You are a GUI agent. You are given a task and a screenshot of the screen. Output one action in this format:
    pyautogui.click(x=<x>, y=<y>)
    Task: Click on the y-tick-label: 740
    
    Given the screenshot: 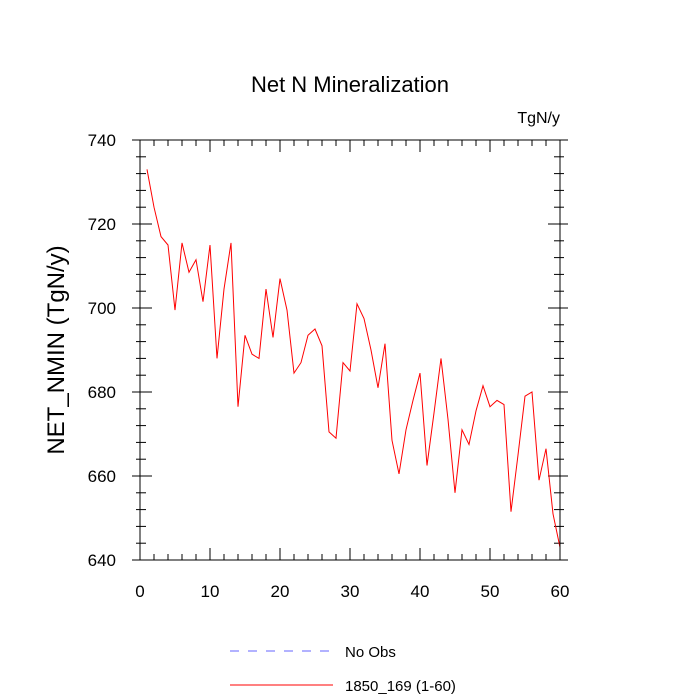 What is the action you would take?
    pyautogui.click(x=102, y=140)
    